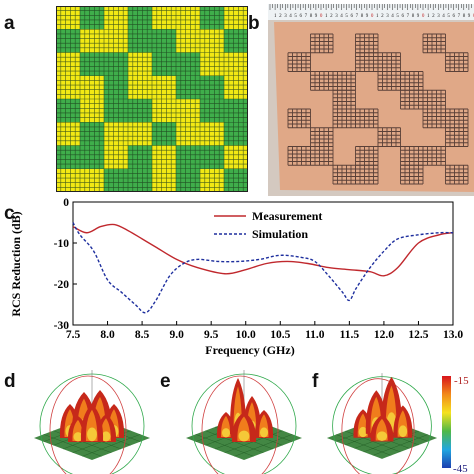  Describe the element at coordinates (62, 326) in the screenshot. I see `y-tick-label: -30` at that location.